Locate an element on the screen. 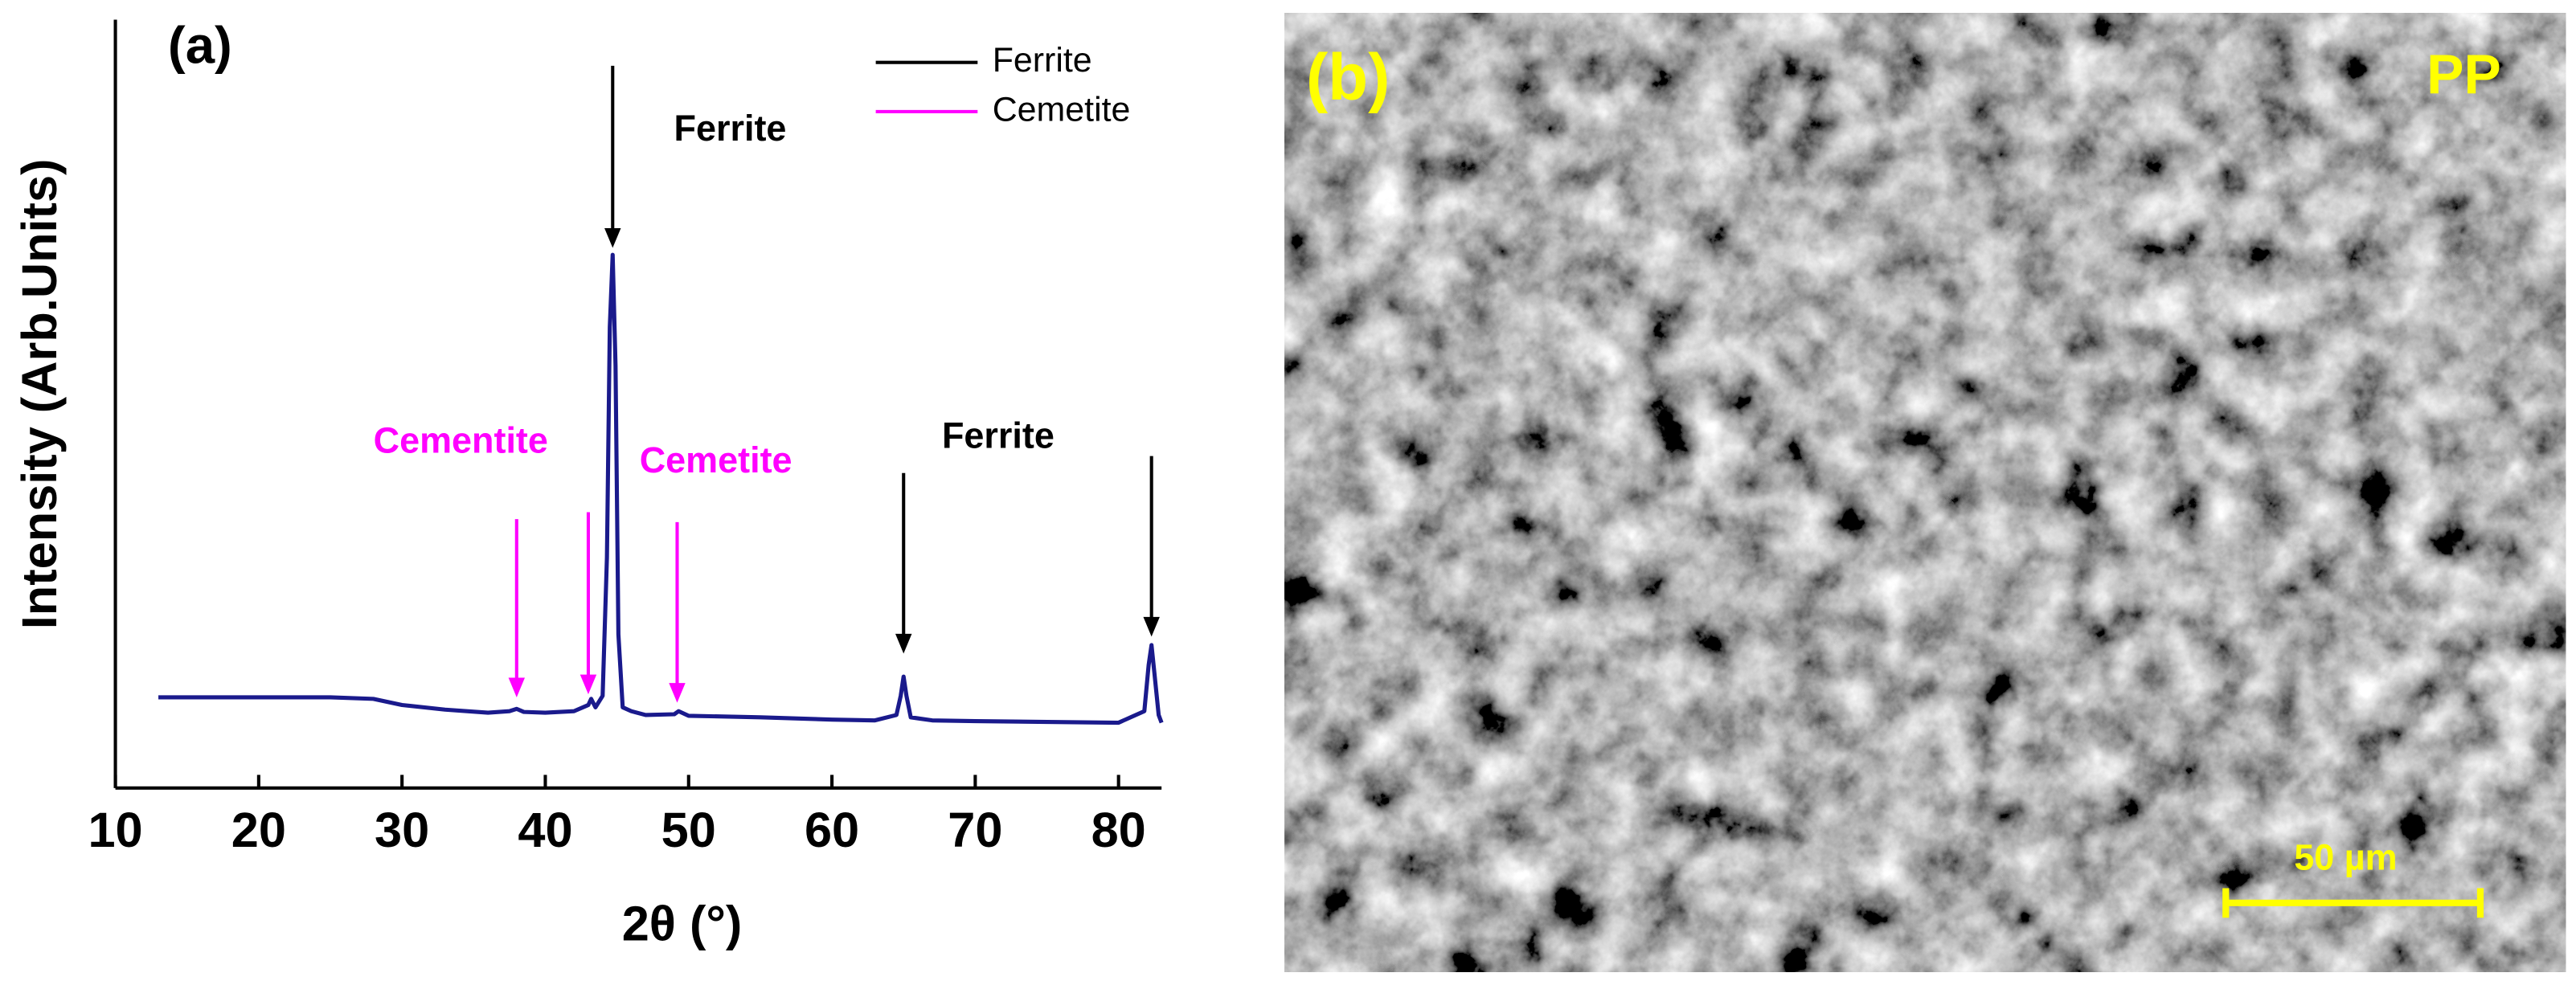 This screenshot has width=2576, height=985. legend-label: Ferrite is located at coordinates (1042, 60).